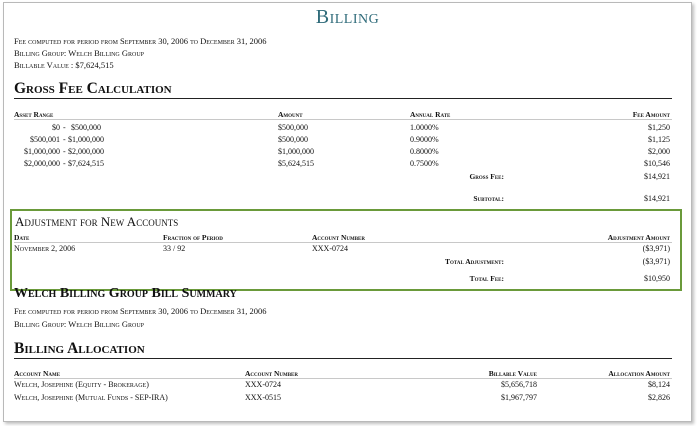  I want to click on page-title: Billing, so click(347, 17).